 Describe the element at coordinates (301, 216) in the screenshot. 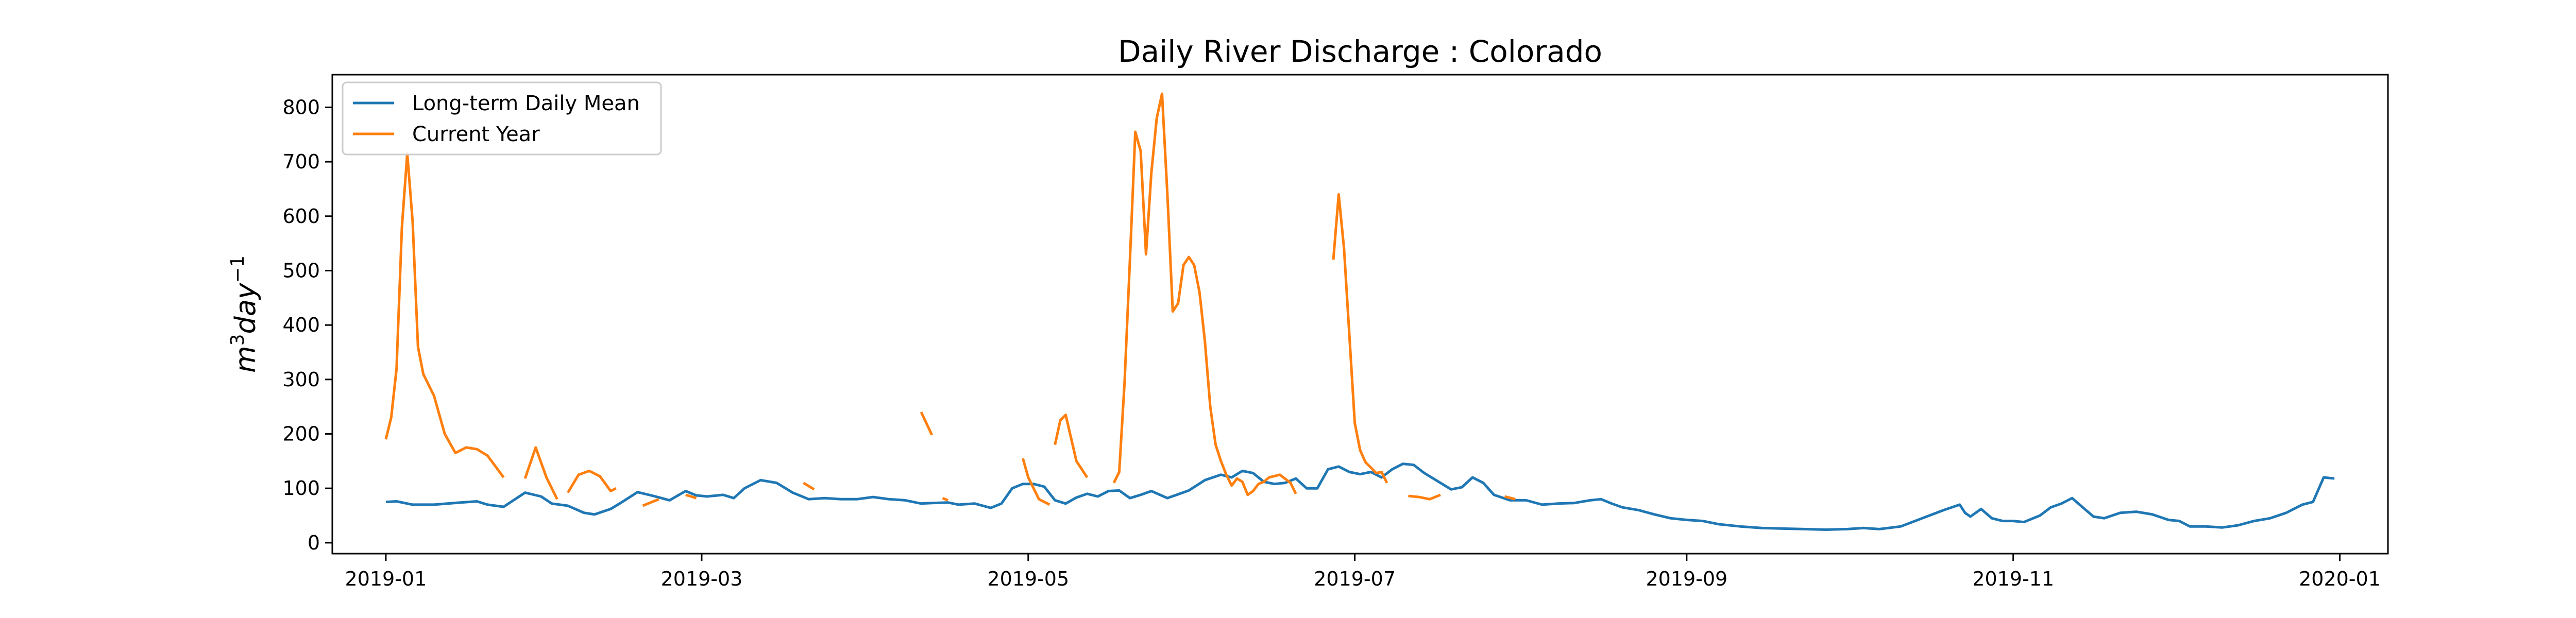

I see `y-tick-label: 600` at that location.